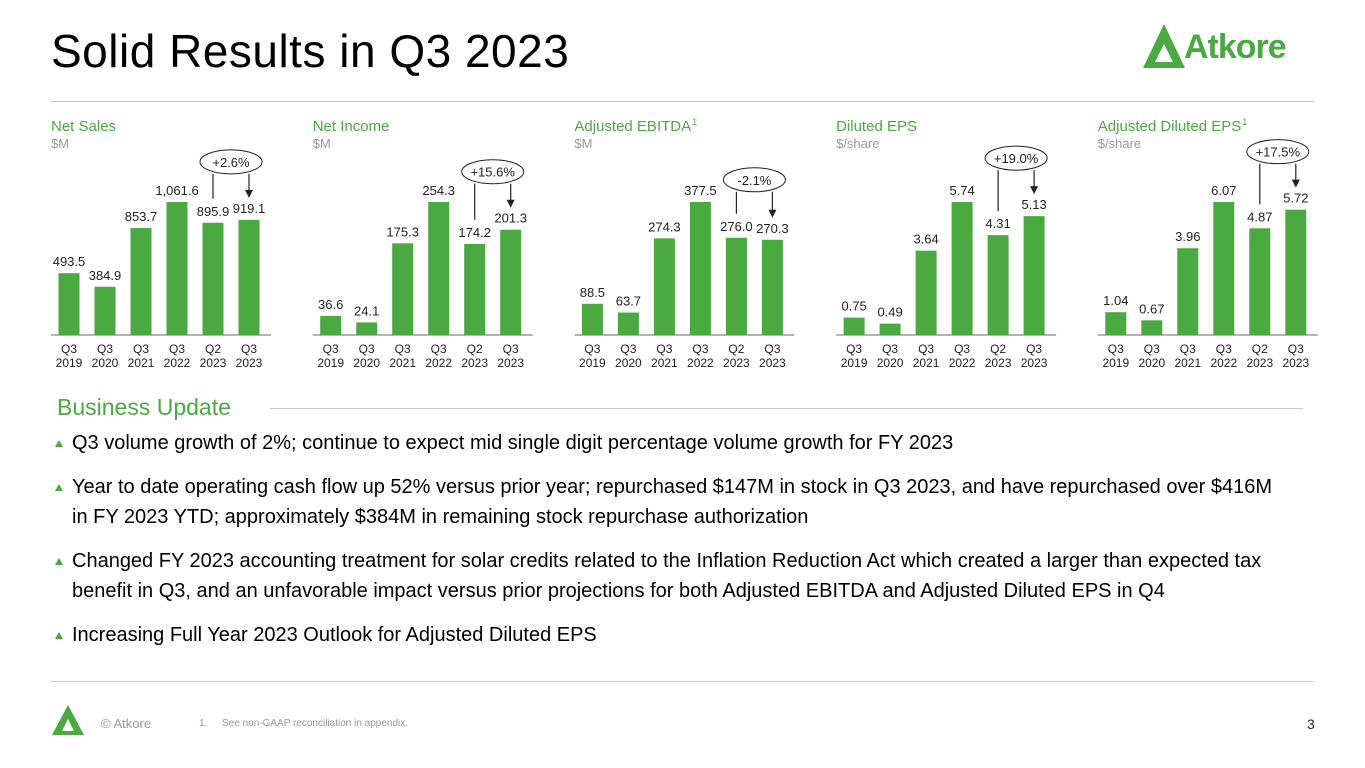 The height and width of the screenshot is (768, 1365). What do you see at coordinates (592, 292) in the screenshot?
I see `value-label: 88.5` at bounding box center [592, 292].